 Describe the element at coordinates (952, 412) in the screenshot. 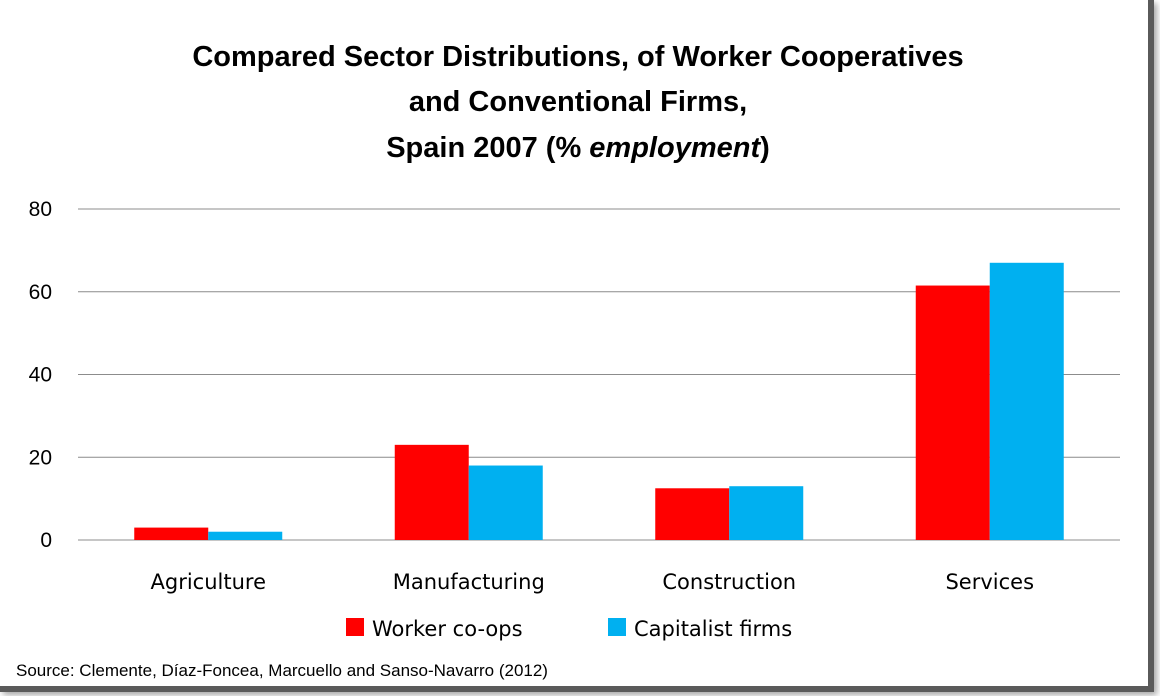

I see `bar-worker-co-ops-services` at that location.